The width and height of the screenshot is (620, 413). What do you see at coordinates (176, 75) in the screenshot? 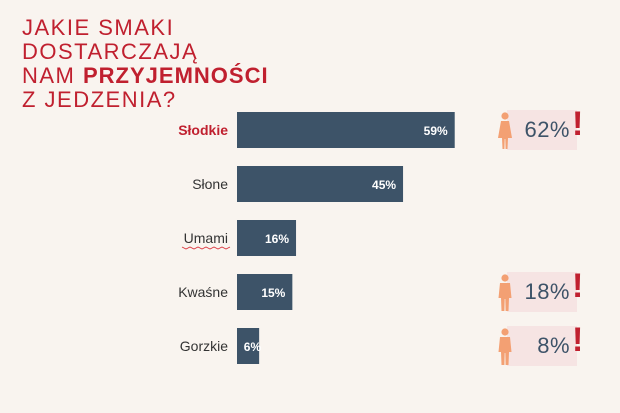
I see `title-emphasis: PRZYJEMNOŚCI` at bounding box center [176, 75].